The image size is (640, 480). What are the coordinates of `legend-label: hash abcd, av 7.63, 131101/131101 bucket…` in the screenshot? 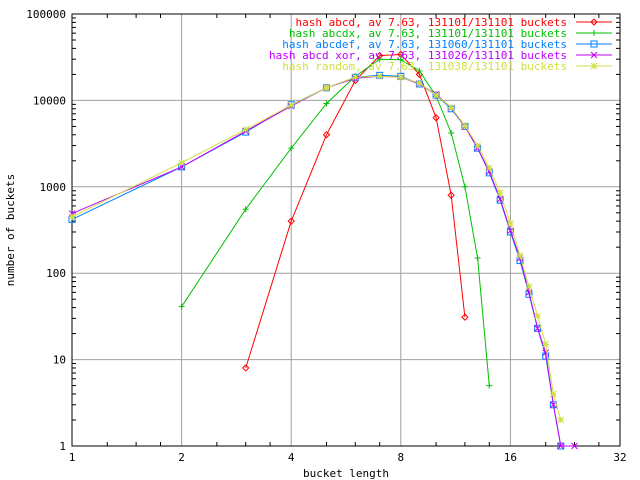 It's located at (431, 22).